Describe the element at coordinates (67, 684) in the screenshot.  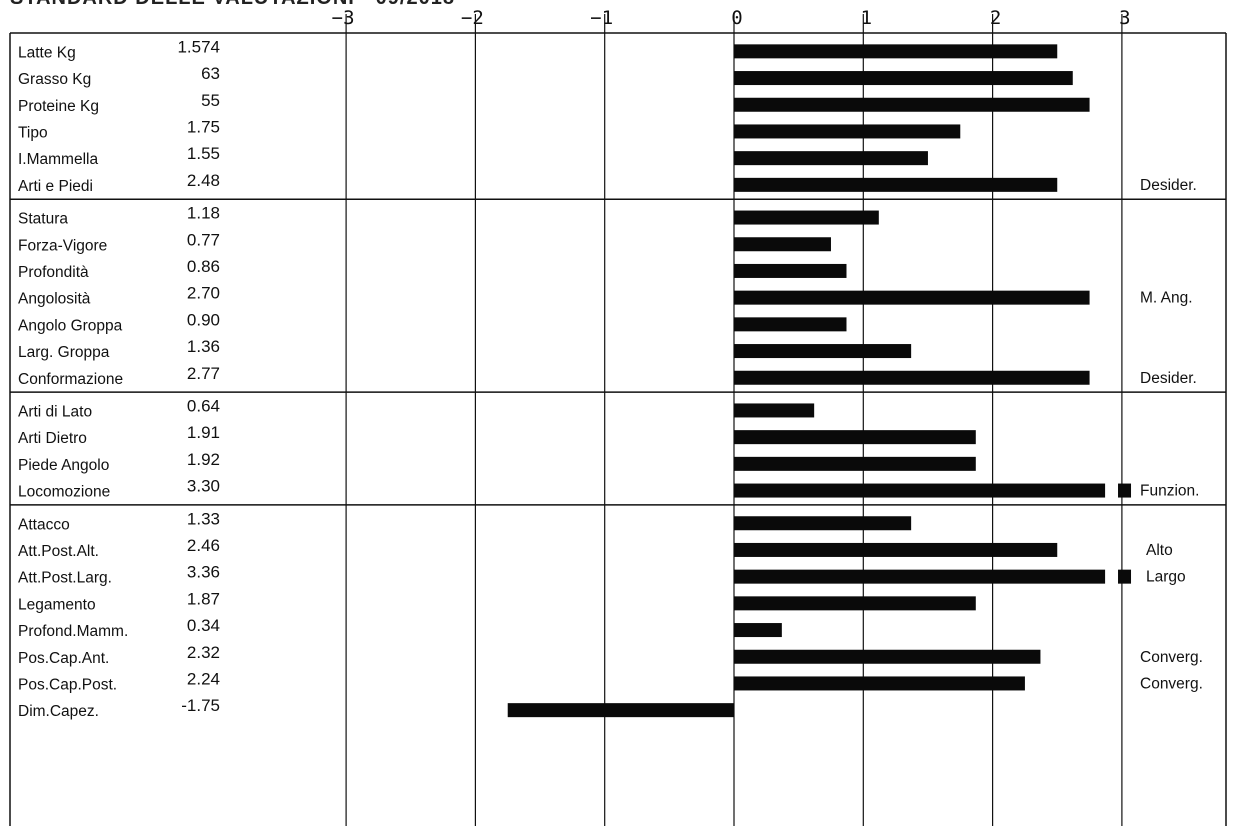
I see `row-label: Pos.Cap.Post.` at that location.